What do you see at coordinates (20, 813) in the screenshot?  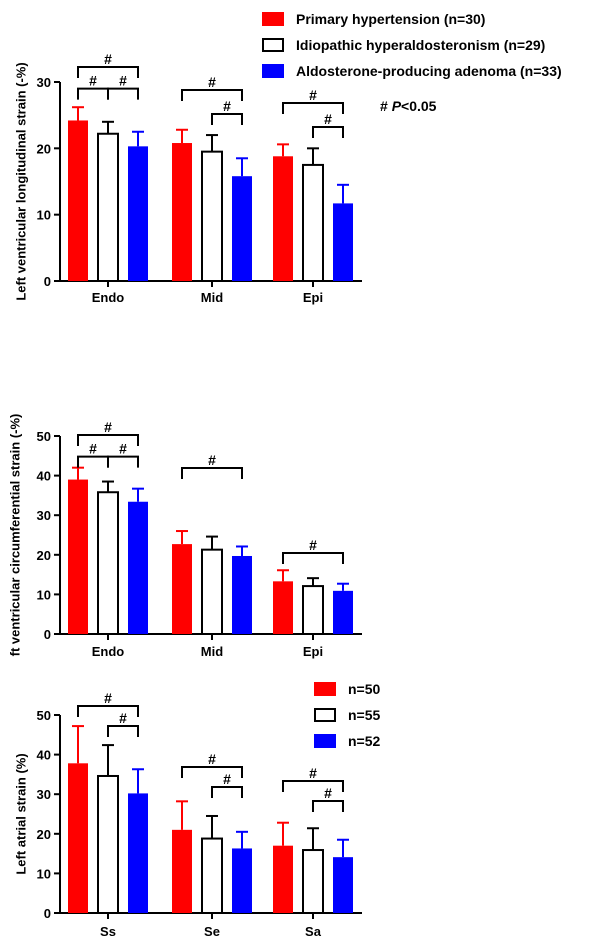 I see `y-axis-title: Left atrial strain (%)` at bounding box center [20, 813].